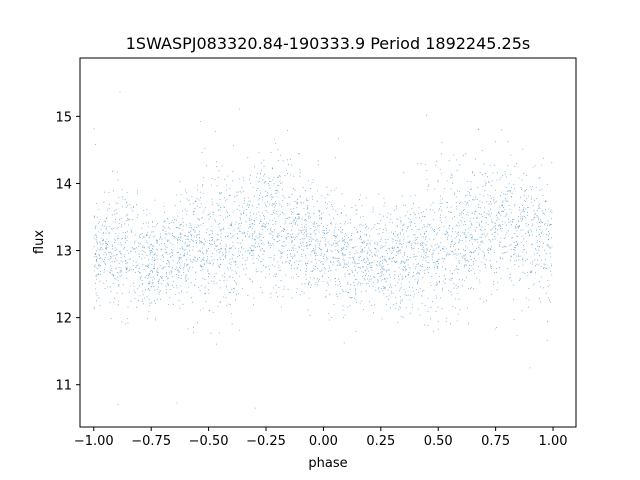  I want to click on x-axis-label: phase, so click(327, 463).